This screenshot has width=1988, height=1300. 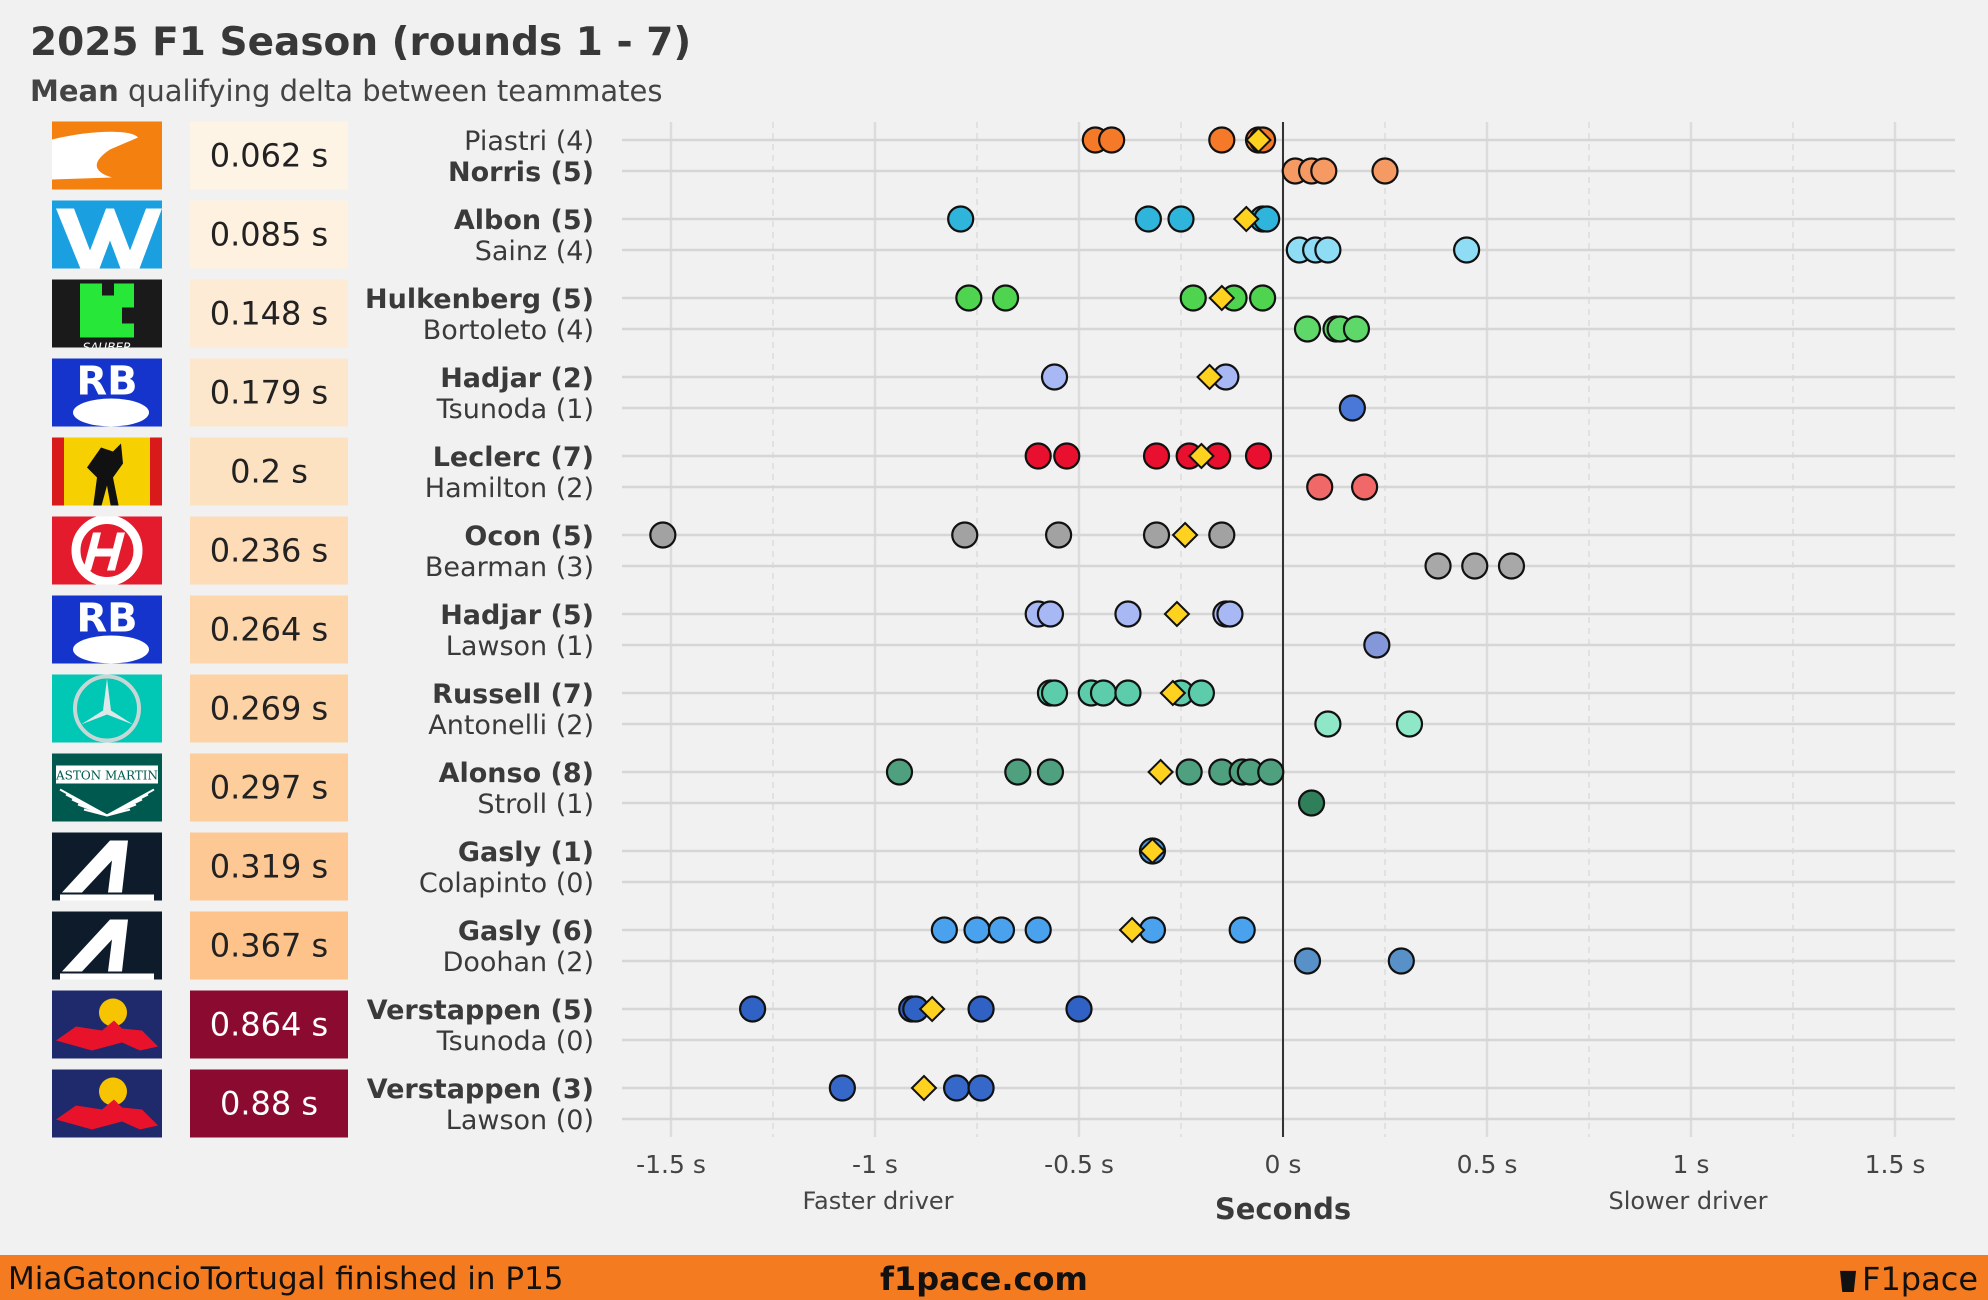 What do you see at coordinates (107, 708) in the screenshot?
I see `mercedes-logo` at bounding box center [107, 708].